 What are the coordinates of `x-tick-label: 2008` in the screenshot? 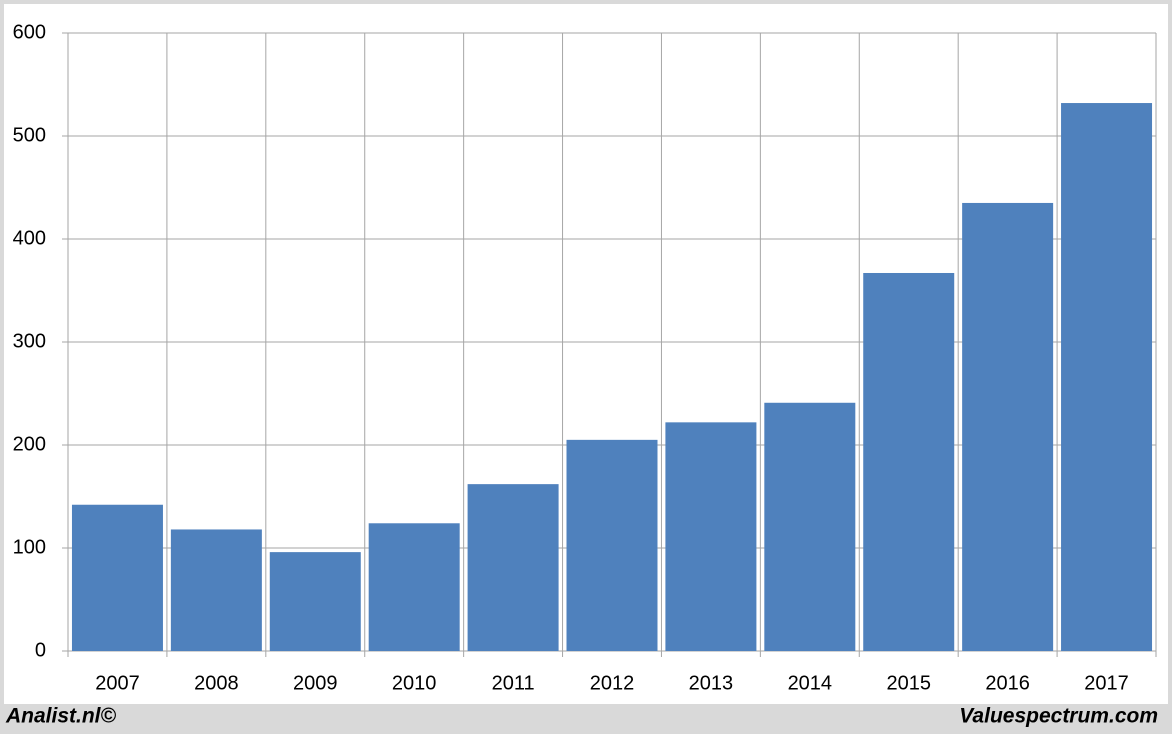 It's located at (216, 683).